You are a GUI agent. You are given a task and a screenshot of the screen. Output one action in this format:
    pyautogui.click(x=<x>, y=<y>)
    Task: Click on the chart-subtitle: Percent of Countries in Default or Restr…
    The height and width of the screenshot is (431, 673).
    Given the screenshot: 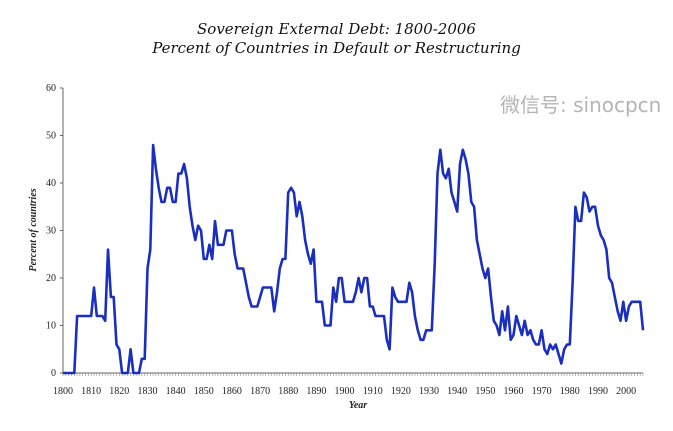 What is the action you would take?
    pyautogui.click(x=336, y=48)
    